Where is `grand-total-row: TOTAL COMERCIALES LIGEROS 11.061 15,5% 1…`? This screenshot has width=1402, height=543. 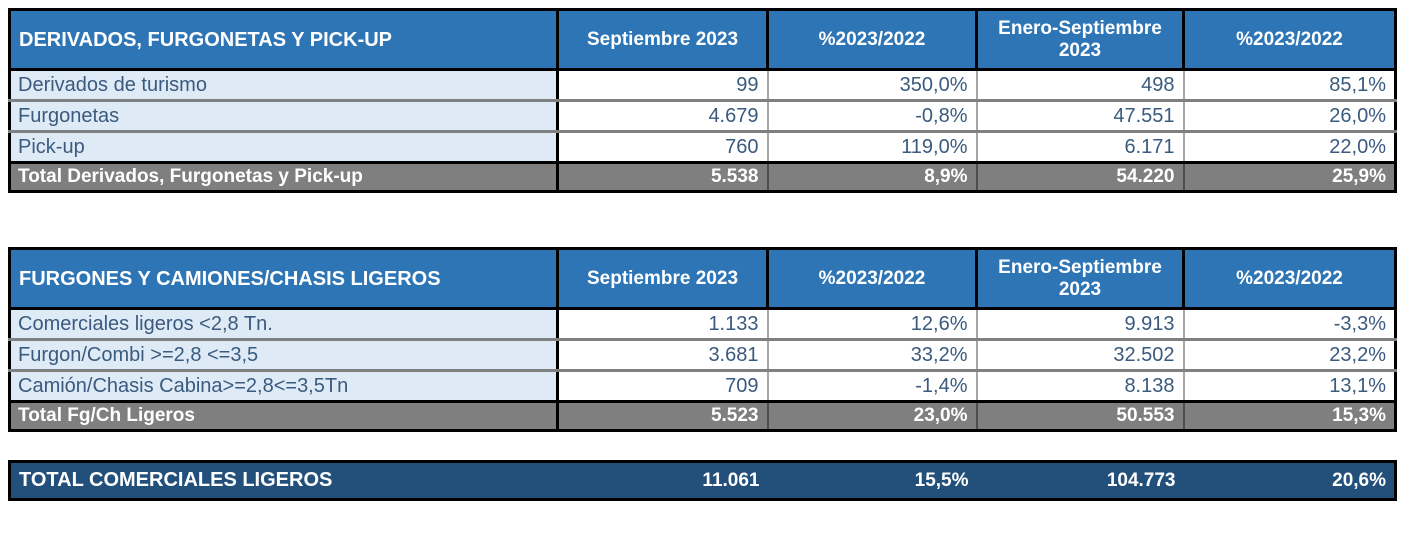
grand-total-row: TOTAL COMERCIALES LIGEROS 11.061 15,5% 1… is located at coordinates (702, 480).